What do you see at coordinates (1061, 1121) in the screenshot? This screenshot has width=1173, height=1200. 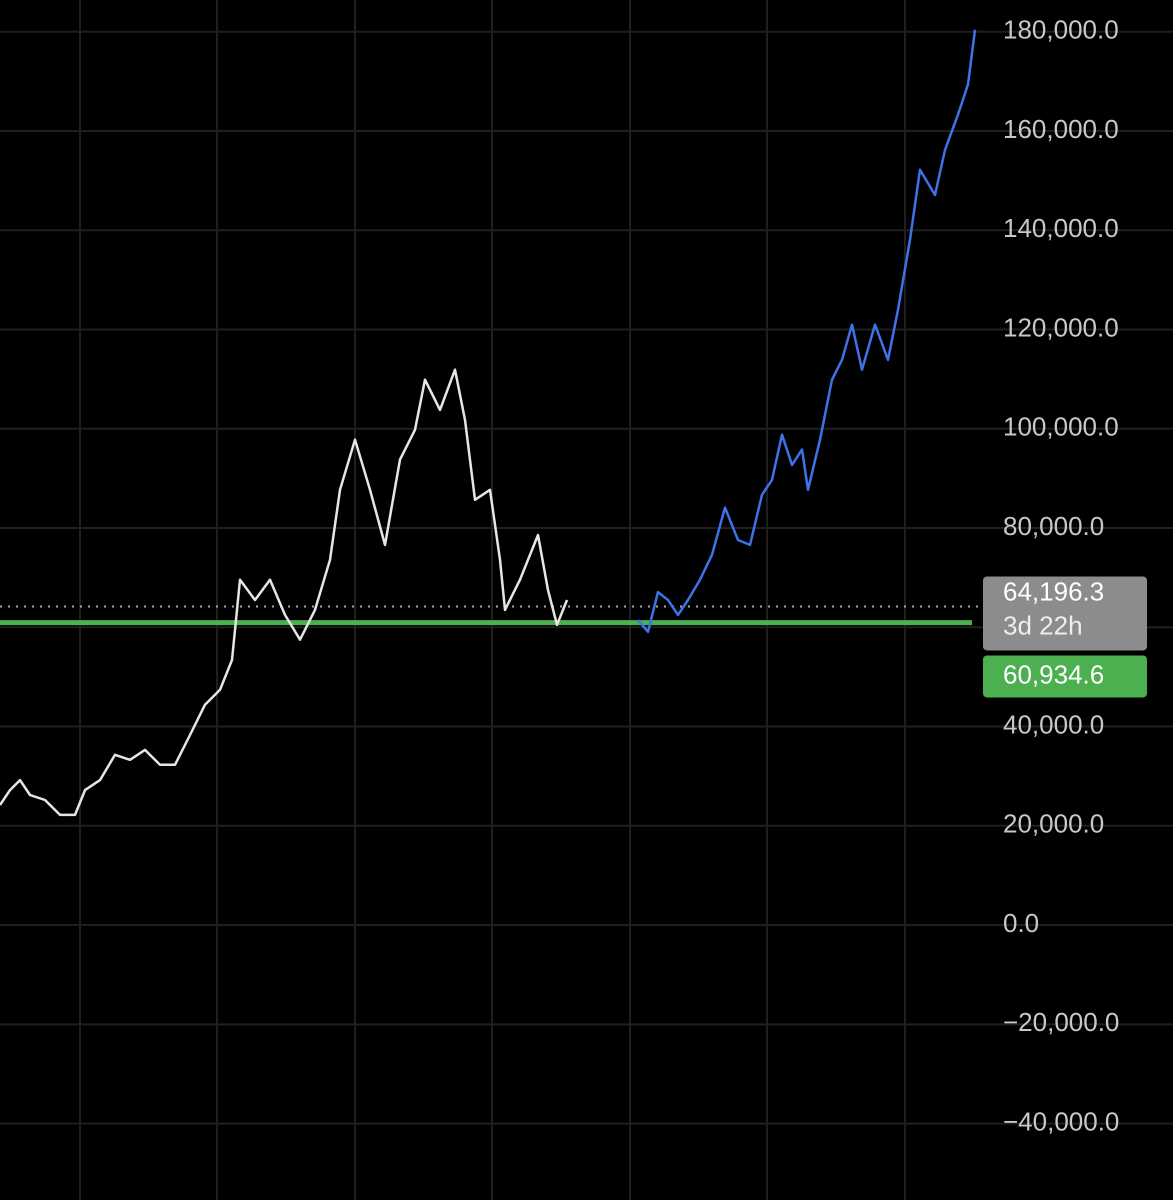 I see `y-tick-label: −40,000.0` at bounding box center [1061, 1121].